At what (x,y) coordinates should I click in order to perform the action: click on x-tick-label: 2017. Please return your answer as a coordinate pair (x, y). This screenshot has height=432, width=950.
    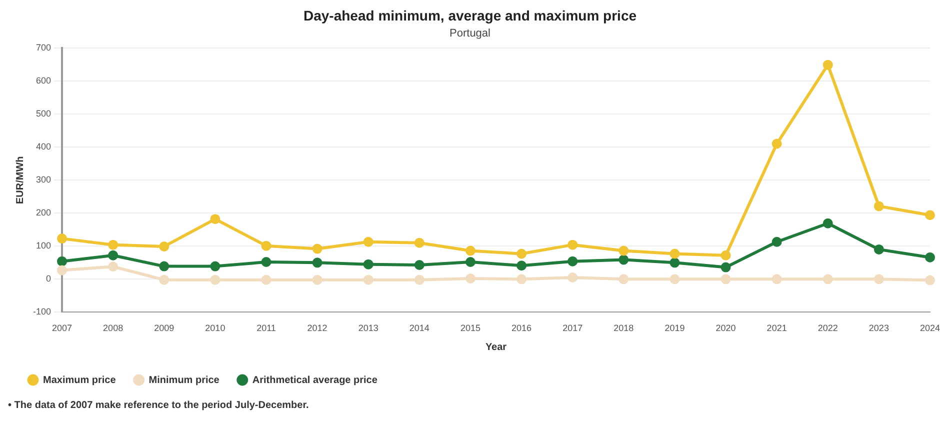
    Looking at the image, I should click on (572, 328).